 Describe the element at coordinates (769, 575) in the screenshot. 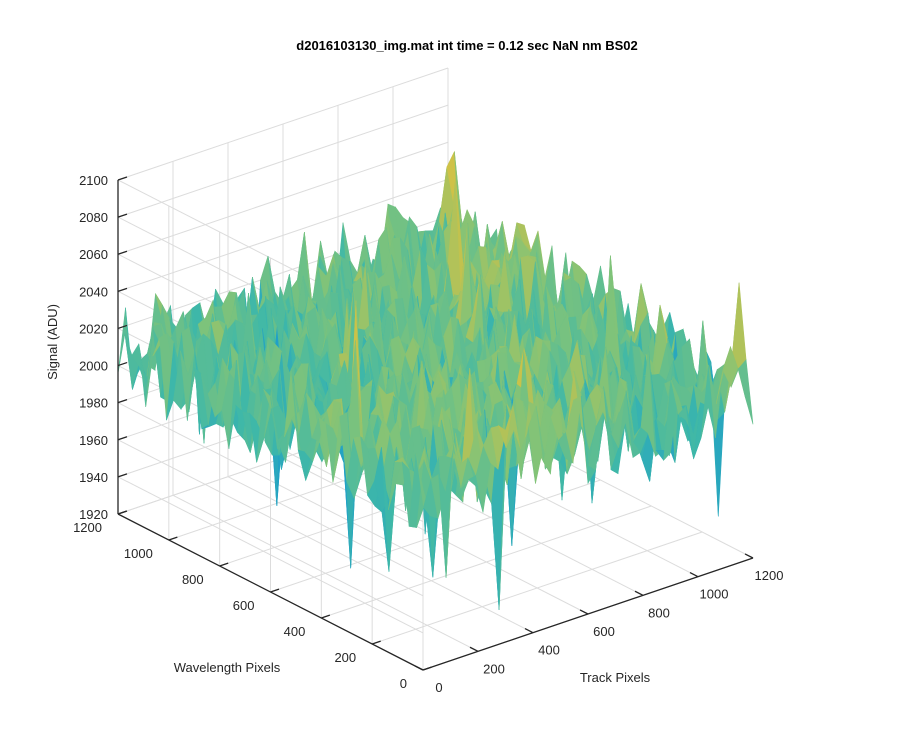

I see `x-tick-label: 1200` at that location.